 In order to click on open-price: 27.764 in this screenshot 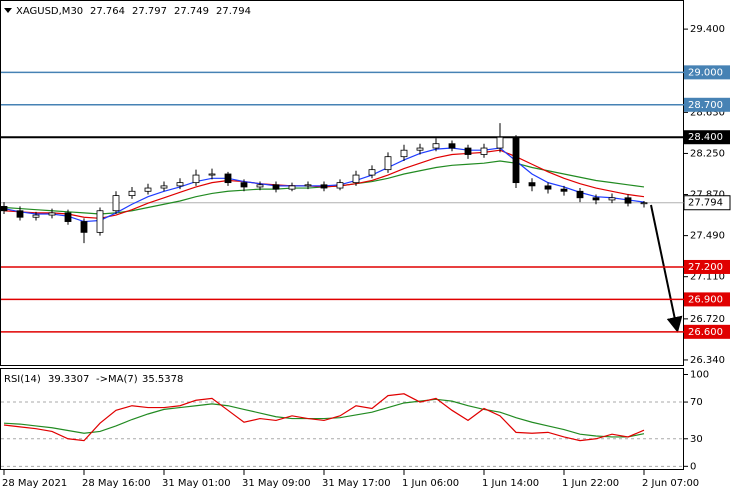, I will do `click(107, 11)`.